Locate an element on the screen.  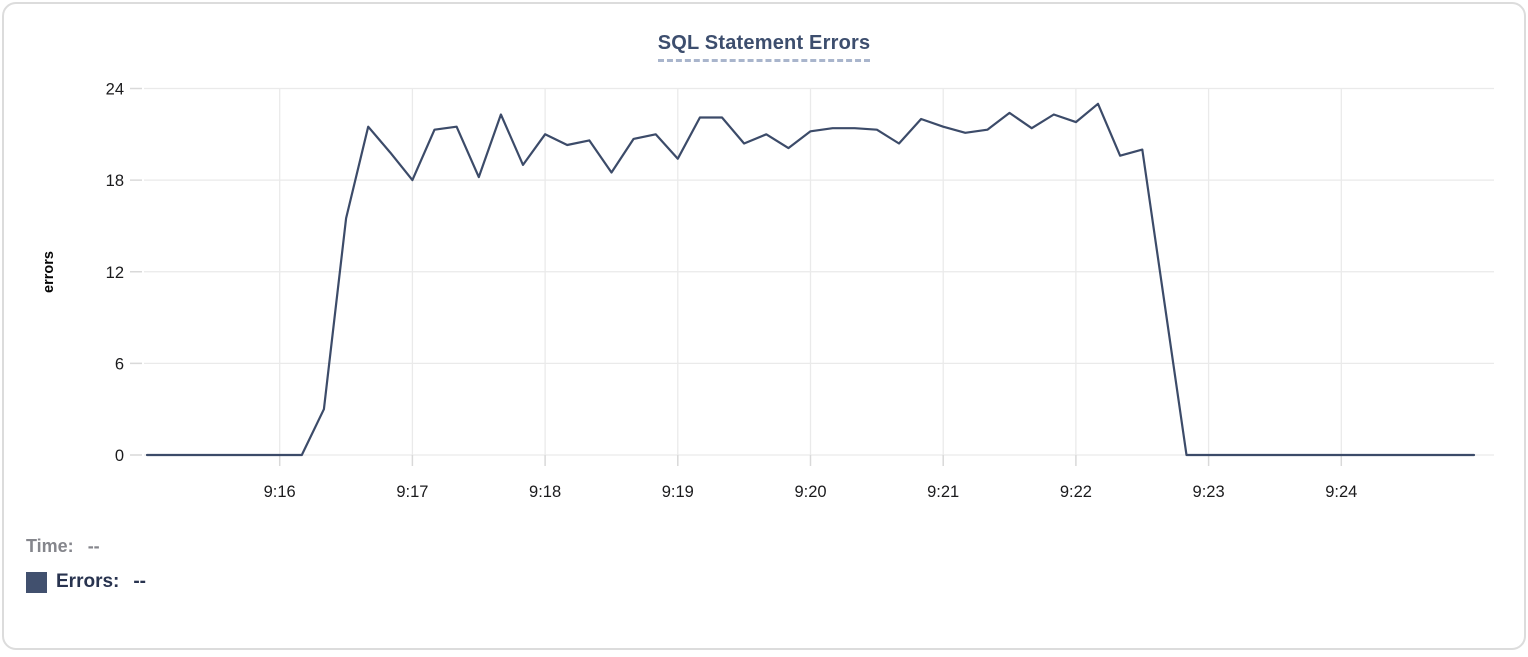
errors-label: Errors: is located at coordinates (87, 582).